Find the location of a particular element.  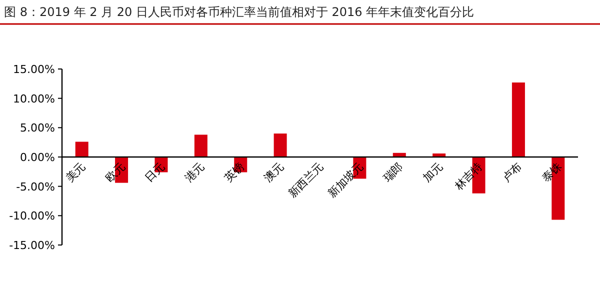

y-tick-label: -10.00% is located at coordinates (32, 216).